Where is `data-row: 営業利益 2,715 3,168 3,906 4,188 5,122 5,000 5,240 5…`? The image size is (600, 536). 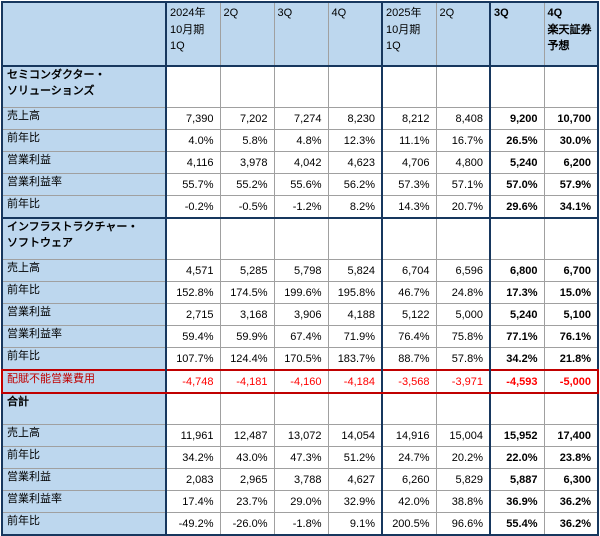
data-row: 営業利益 2,715 3,168 3,906 4,188 5,122 5,000 5,240 5… is located at coordinates (300, 314).